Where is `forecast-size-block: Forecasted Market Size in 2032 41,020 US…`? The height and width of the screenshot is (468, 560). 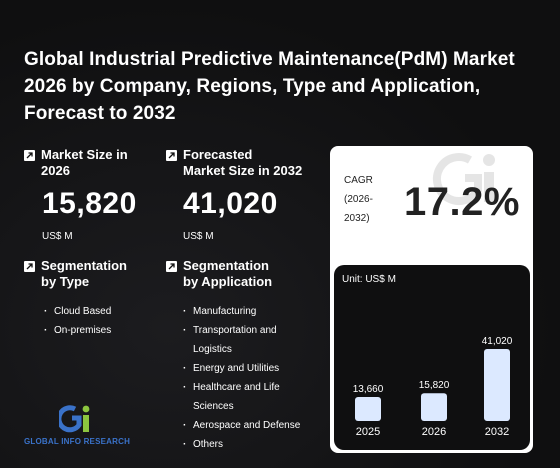 forecast-size-block: Forecasted Market Size in 2032 41,020 US… is located at coordinates (234, 194).